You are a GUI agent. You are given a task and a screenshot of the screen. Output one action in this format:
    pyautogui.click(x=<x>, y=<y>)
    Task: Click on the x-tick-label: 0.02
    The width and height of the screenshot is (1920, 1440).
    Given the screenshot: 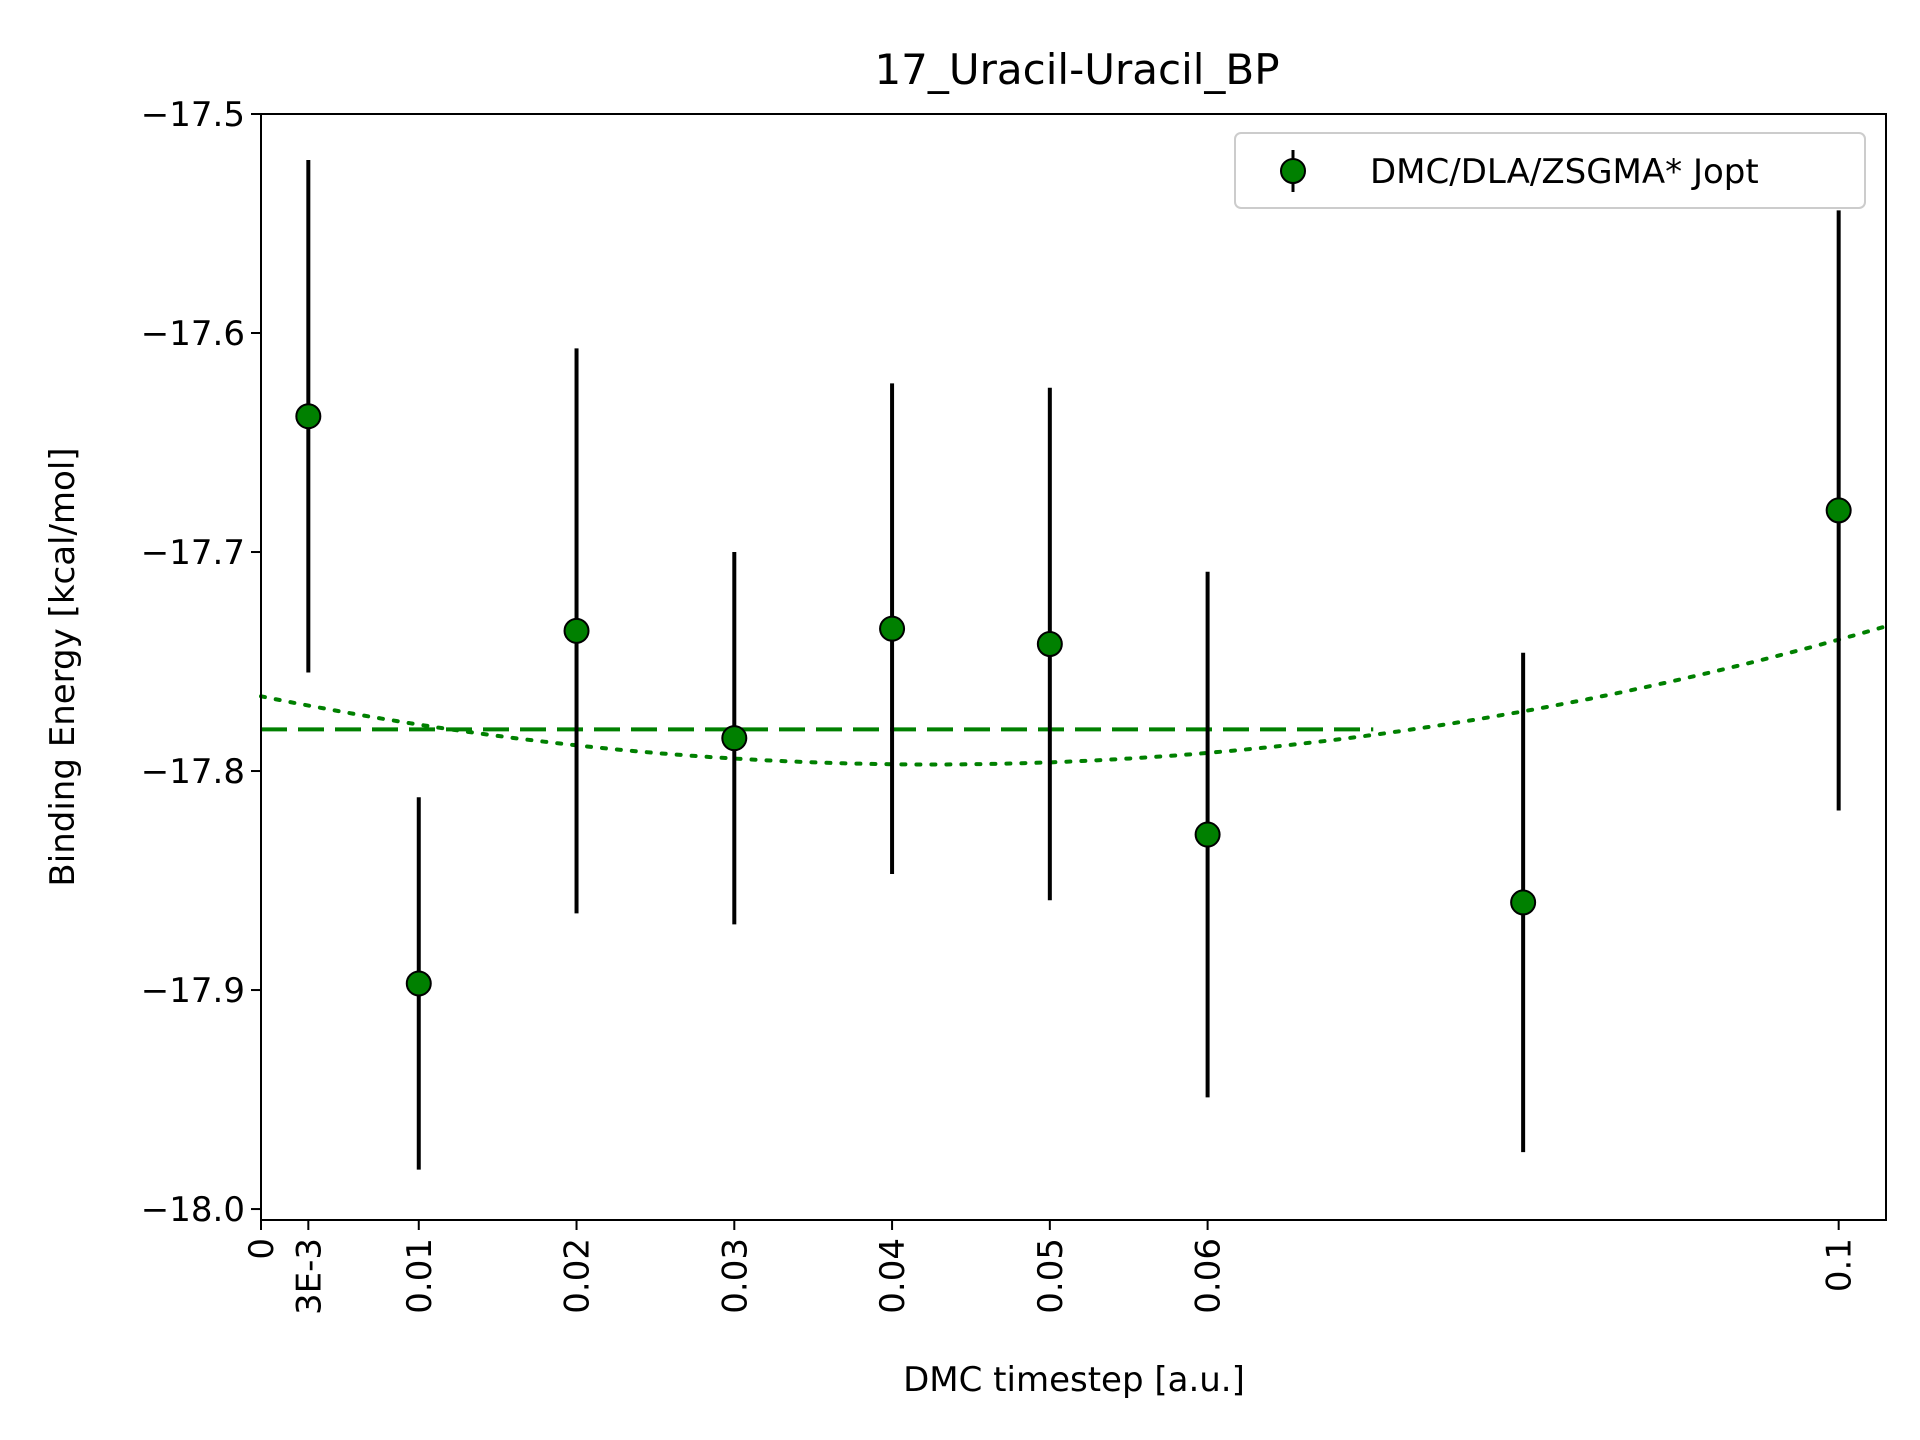 What is the action you would take?
    pyautogui.click(x=578, y=1276)
    